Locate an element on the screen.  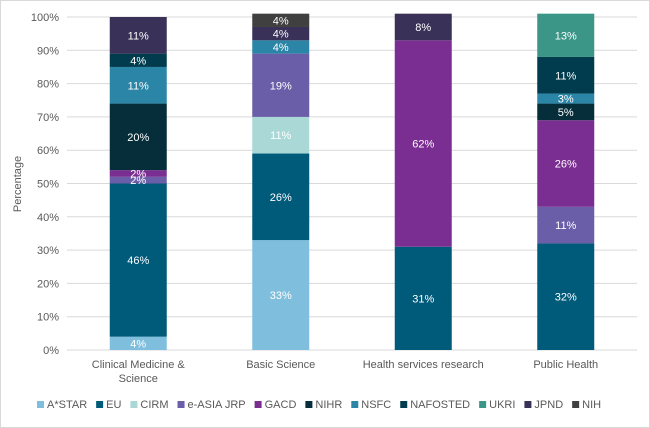
y-tick-label: 100% is located at coordinates (45, 18).